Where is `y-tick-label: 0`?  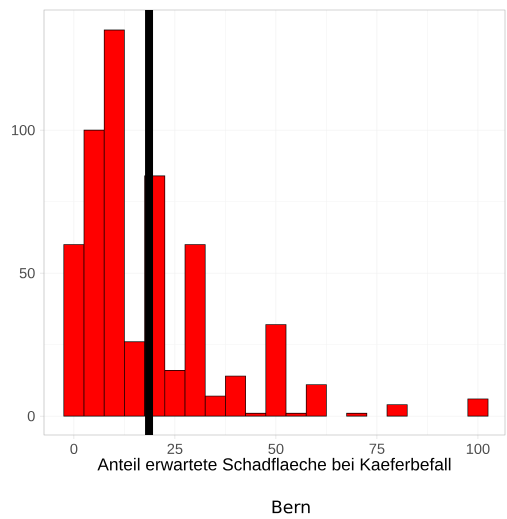
y-tick-label: 0 is located at coordinates (31, 416).